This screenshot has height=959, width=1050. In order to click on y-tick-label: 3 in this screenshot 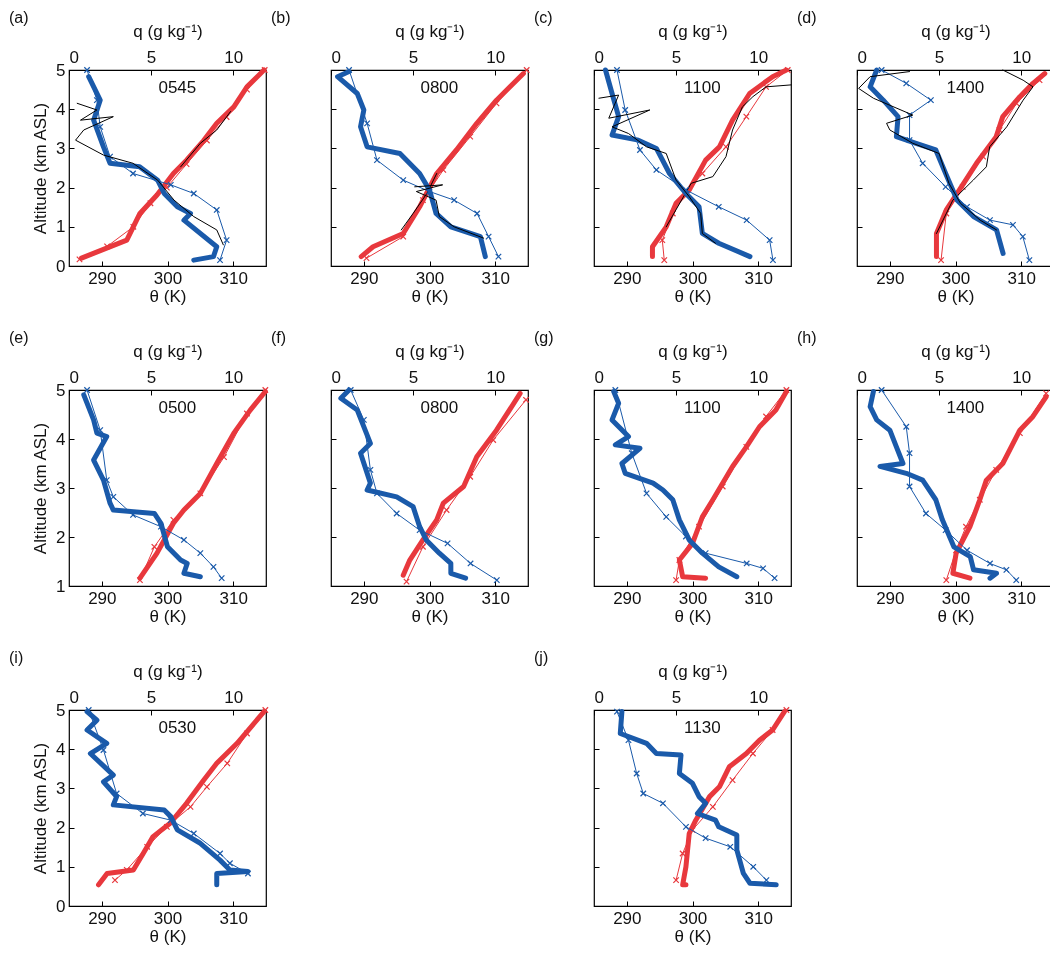, I will do `click(61, 148)`.